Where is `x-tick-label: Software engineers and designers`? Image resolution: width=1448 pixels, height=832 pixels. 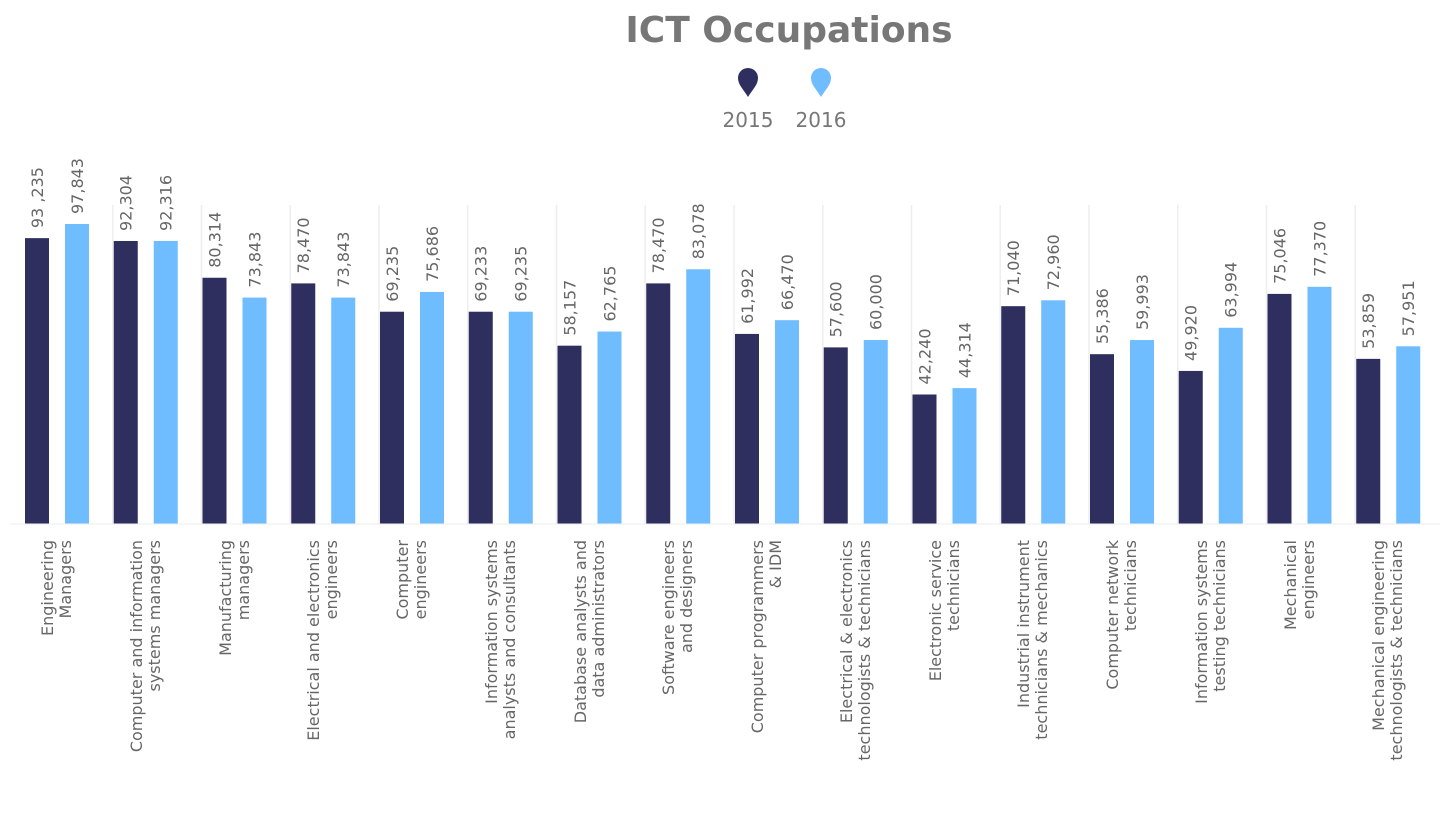
x-tick-label: Software engineers and designers is located at coordinates (678, 617).